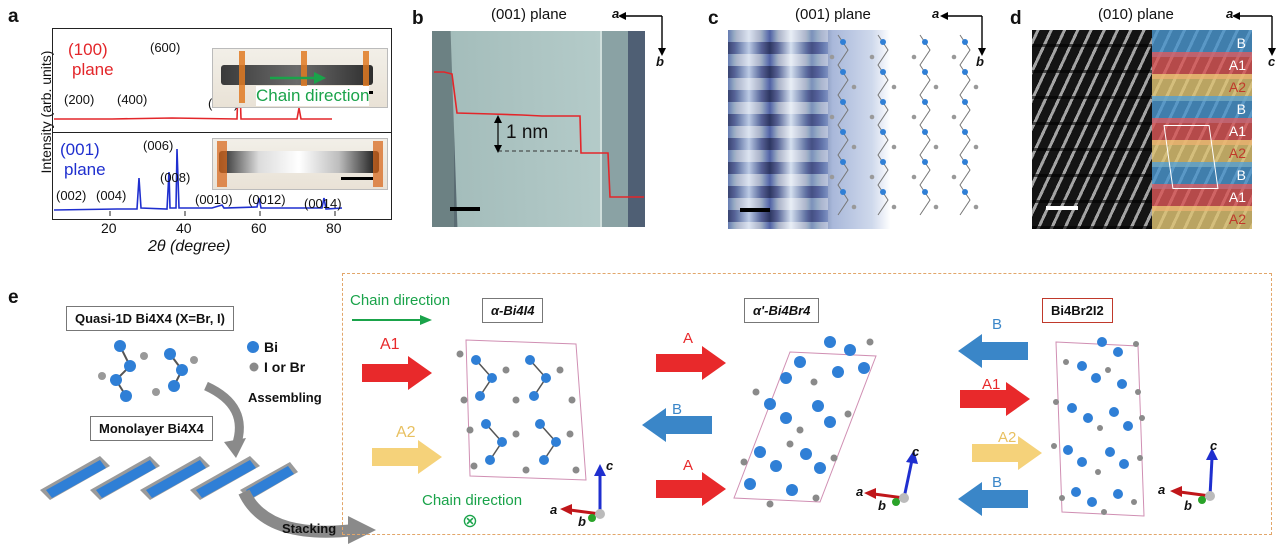 Image resolution: width=1285 pixels, height=551 pixels. I want to click on axis-c-a: a, so click(936, 13).